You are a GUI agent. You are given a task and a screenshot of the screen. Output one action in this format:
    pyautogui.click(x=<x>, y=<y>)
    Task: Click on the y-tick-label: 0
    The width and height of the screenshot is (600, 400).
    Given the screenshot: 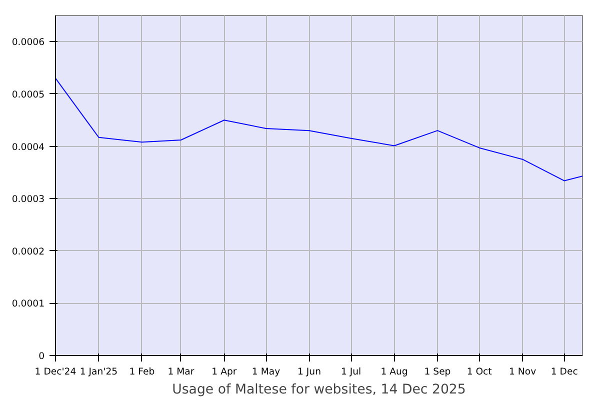 What is the action you would take?
    pyautogui.click(x=41, y=356)
    